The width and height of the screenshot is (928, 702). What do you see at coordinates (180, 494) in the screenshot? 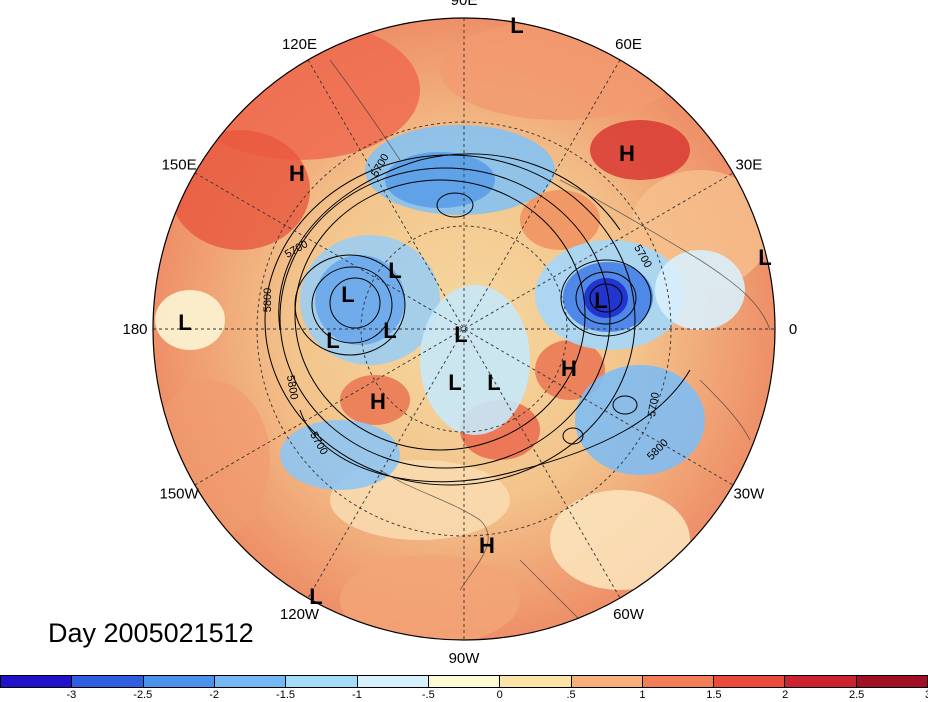
I see `lon-label: 150W` at bounding box center [180, 494].